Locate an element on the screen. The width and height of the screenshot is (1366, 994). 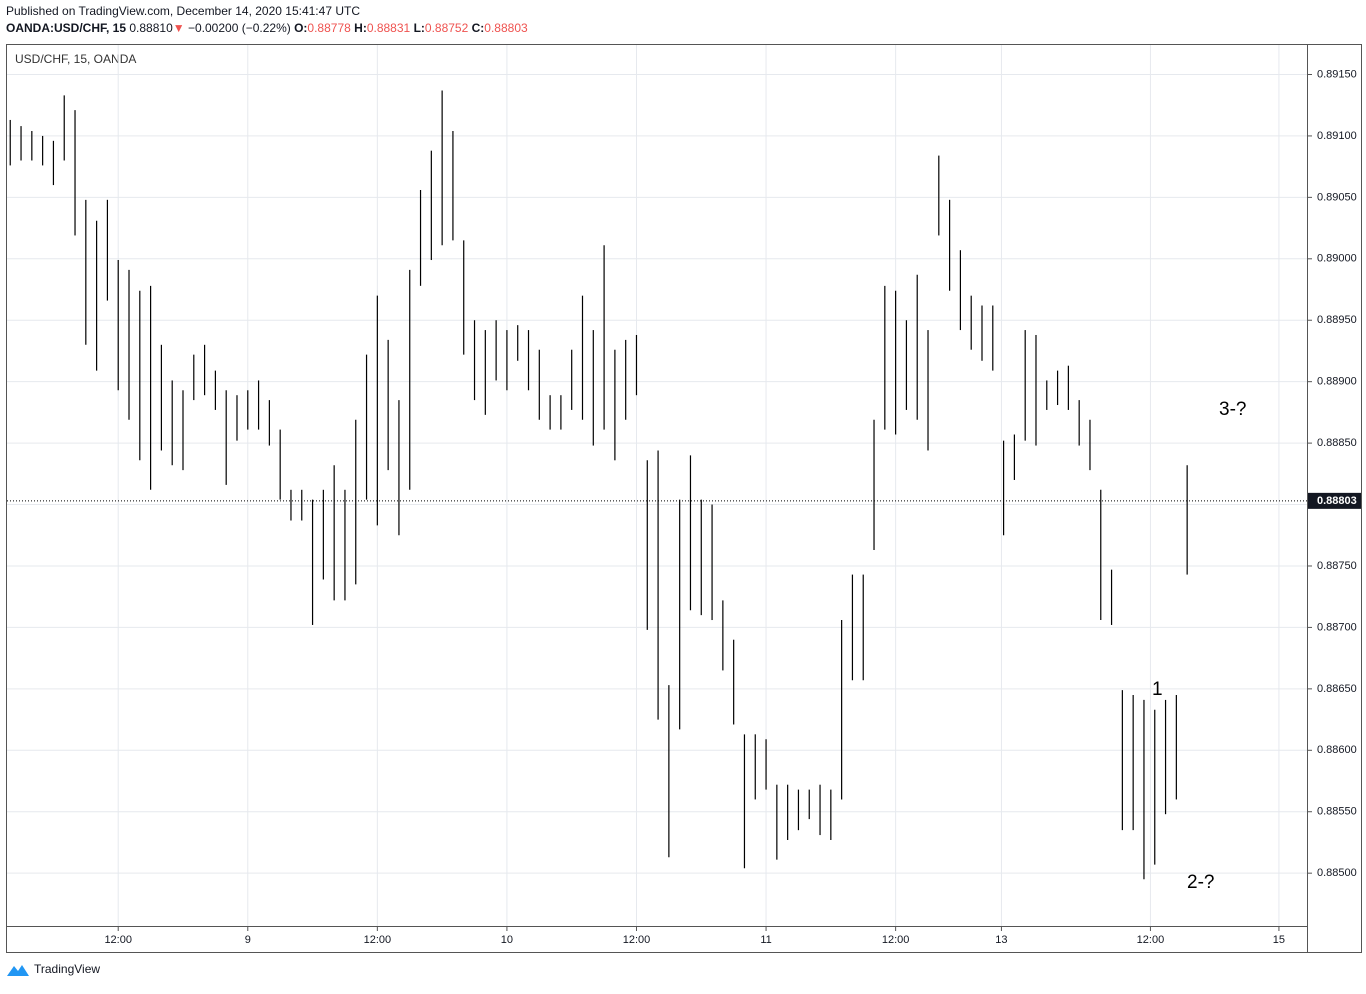
y-tick-label: 0.88650 is located at coordinates (1337, 689).